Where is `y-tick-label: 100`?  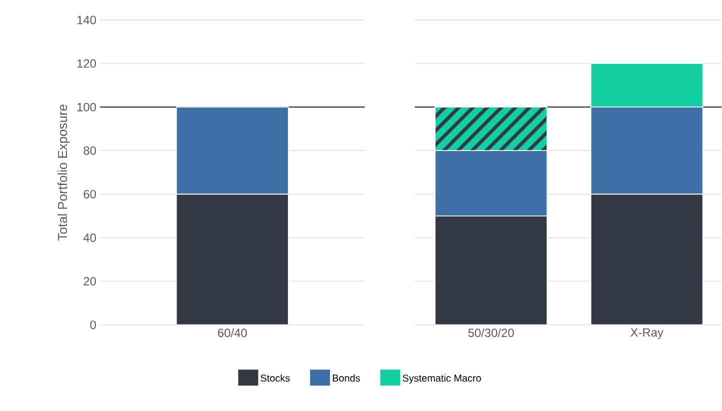
y-tick-label: 100 is located at coordinates (86, 107).